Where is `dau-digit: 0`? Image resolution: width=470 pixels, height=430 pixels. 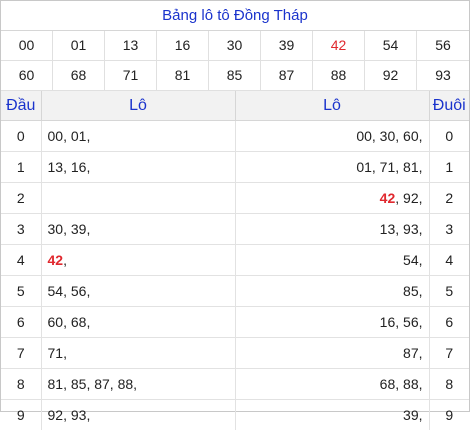
dau-digit: 0 is located at coordinates (21, 136).